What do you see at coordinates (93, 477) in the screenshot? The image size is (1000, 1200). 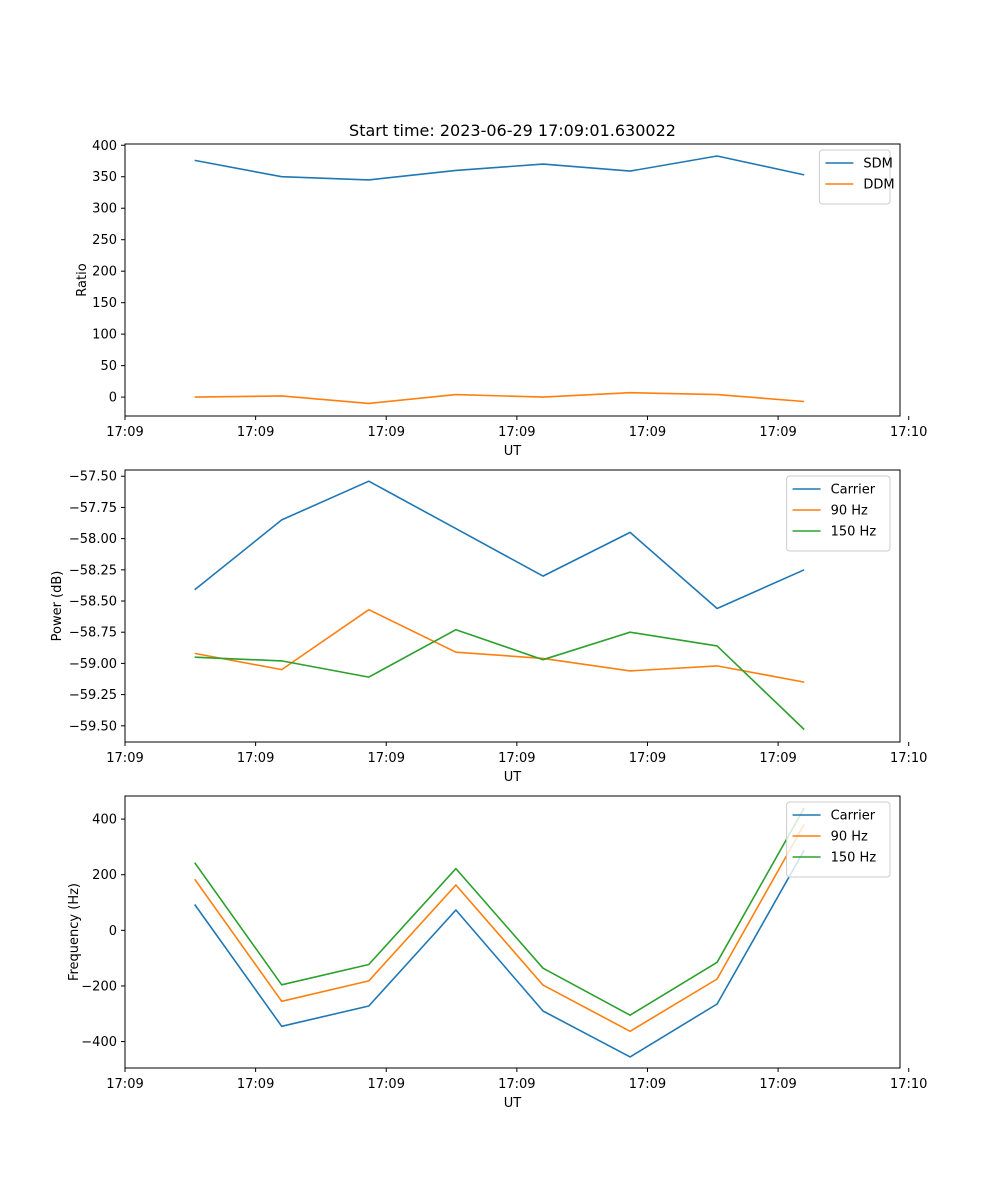 I see `y-tick-label: −57.50` at bounding box center [93, 477].